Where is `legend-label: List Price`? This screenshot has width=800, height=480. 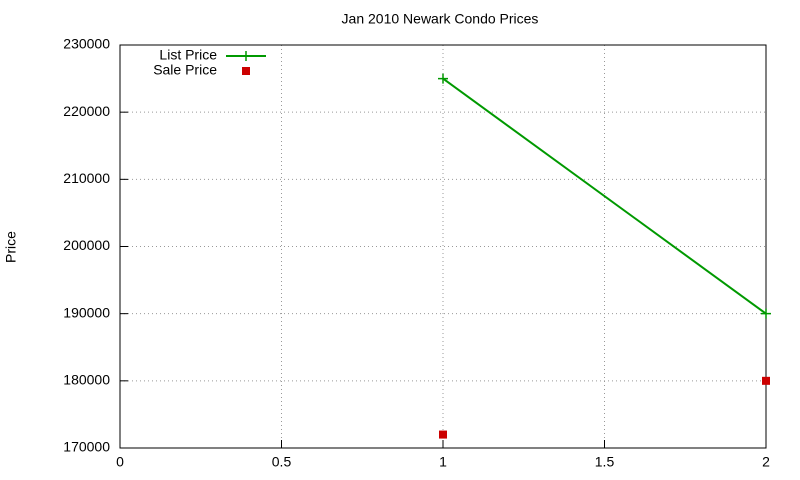
legend-label: List Price is located at coordinates (188, 55).